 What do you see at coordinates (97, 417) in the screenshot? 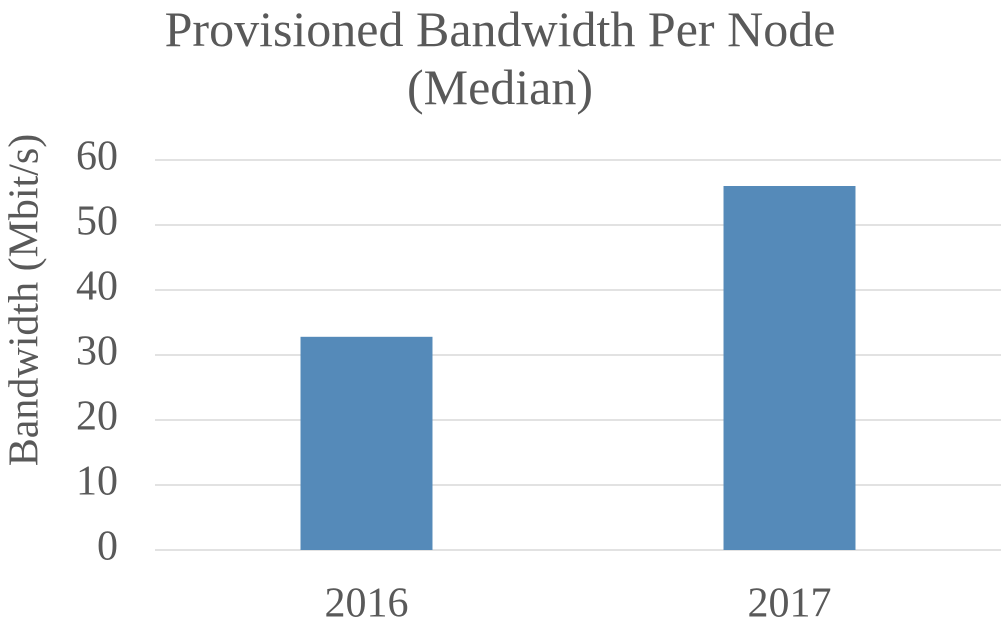
I see `y-tick-label: 20` at bounding box center [97, 417].